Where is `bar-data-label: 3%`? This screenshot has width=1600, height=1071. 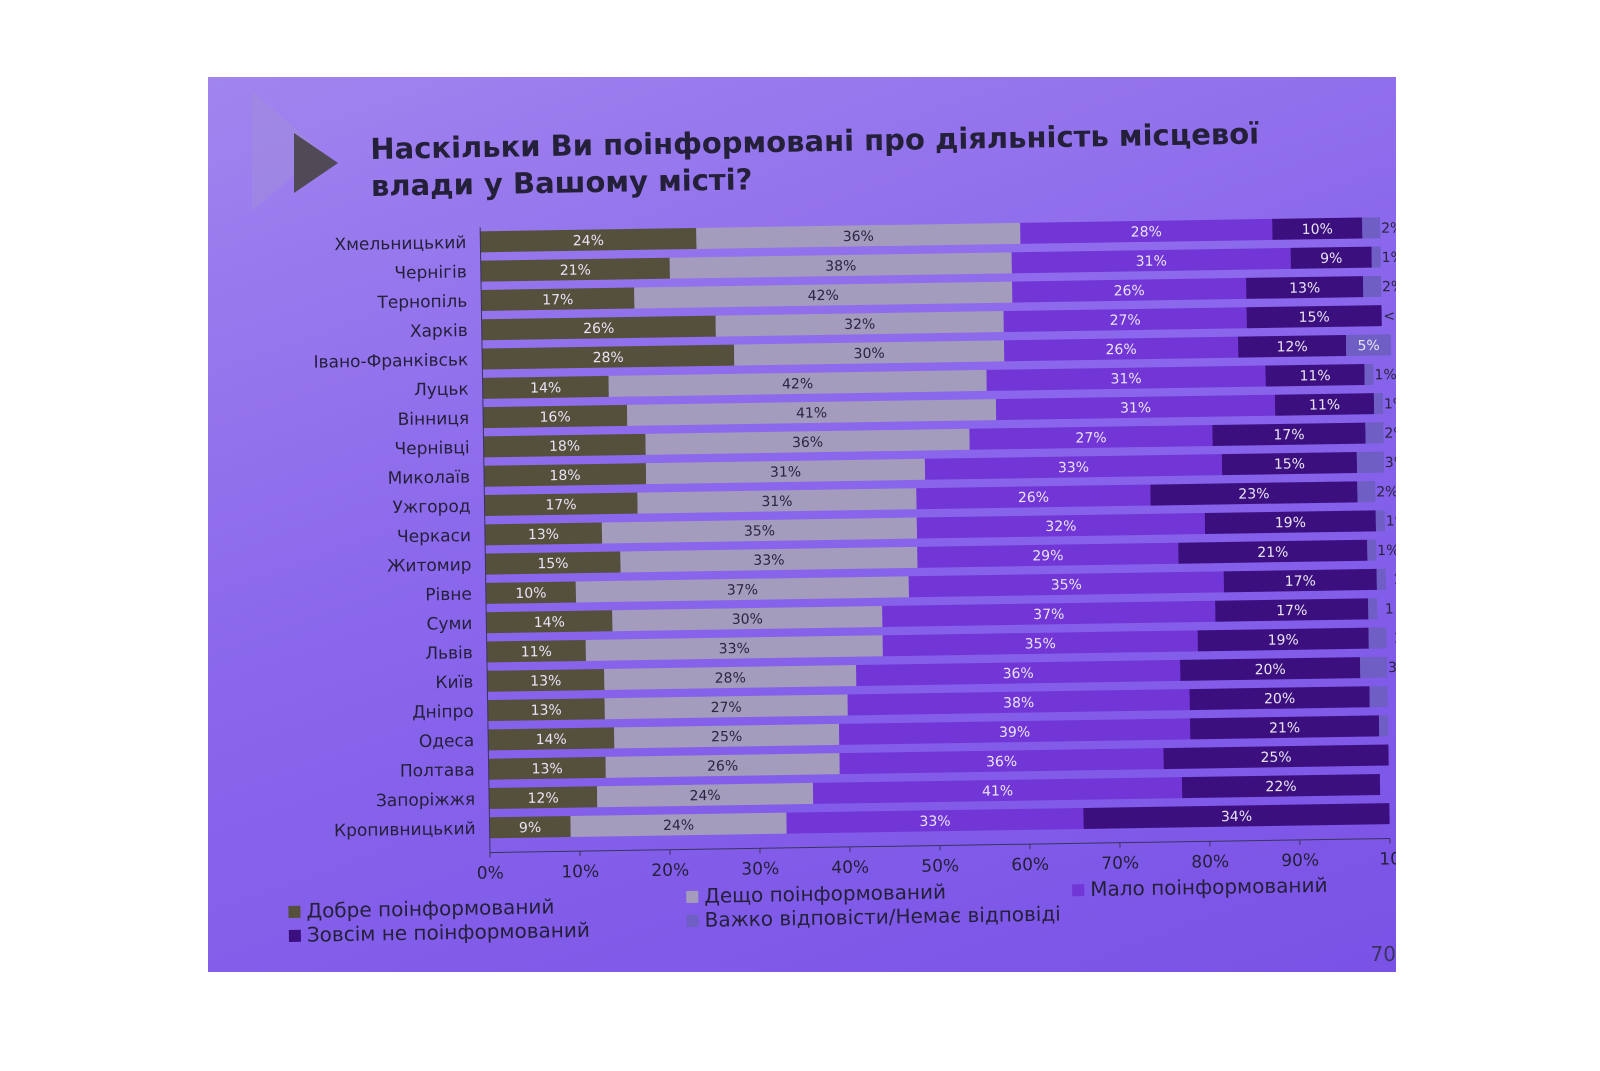
bar-data-label: 3% is located at coordinates (1390, 463).